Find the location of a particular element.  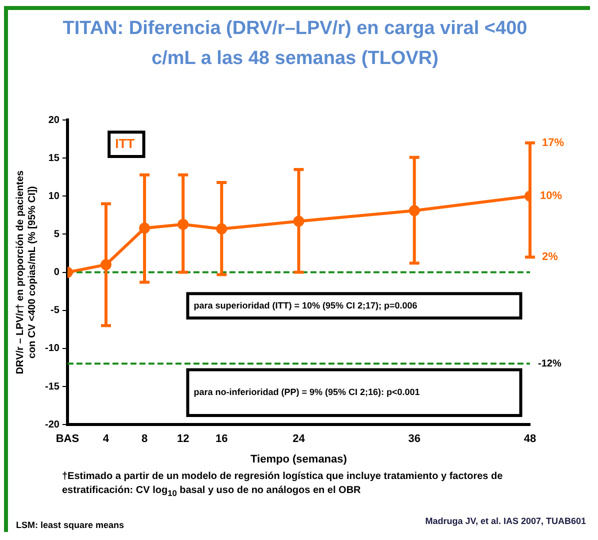

x-tick-label: 24 is located at coordinates (299, 439).